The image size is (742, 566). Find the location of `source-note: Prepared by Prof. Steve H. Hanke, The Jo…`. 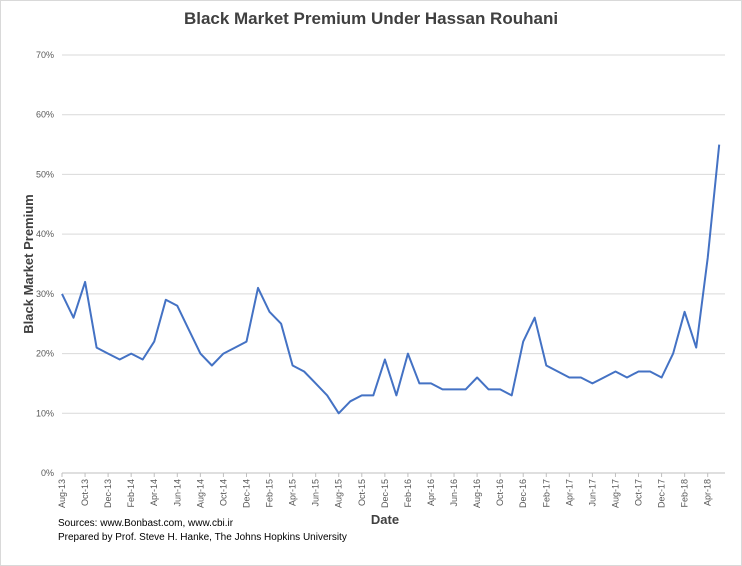

source-note: Prepared by Prof. Steve H. Hanke, The Jo… is located at coordinates (202, 537).